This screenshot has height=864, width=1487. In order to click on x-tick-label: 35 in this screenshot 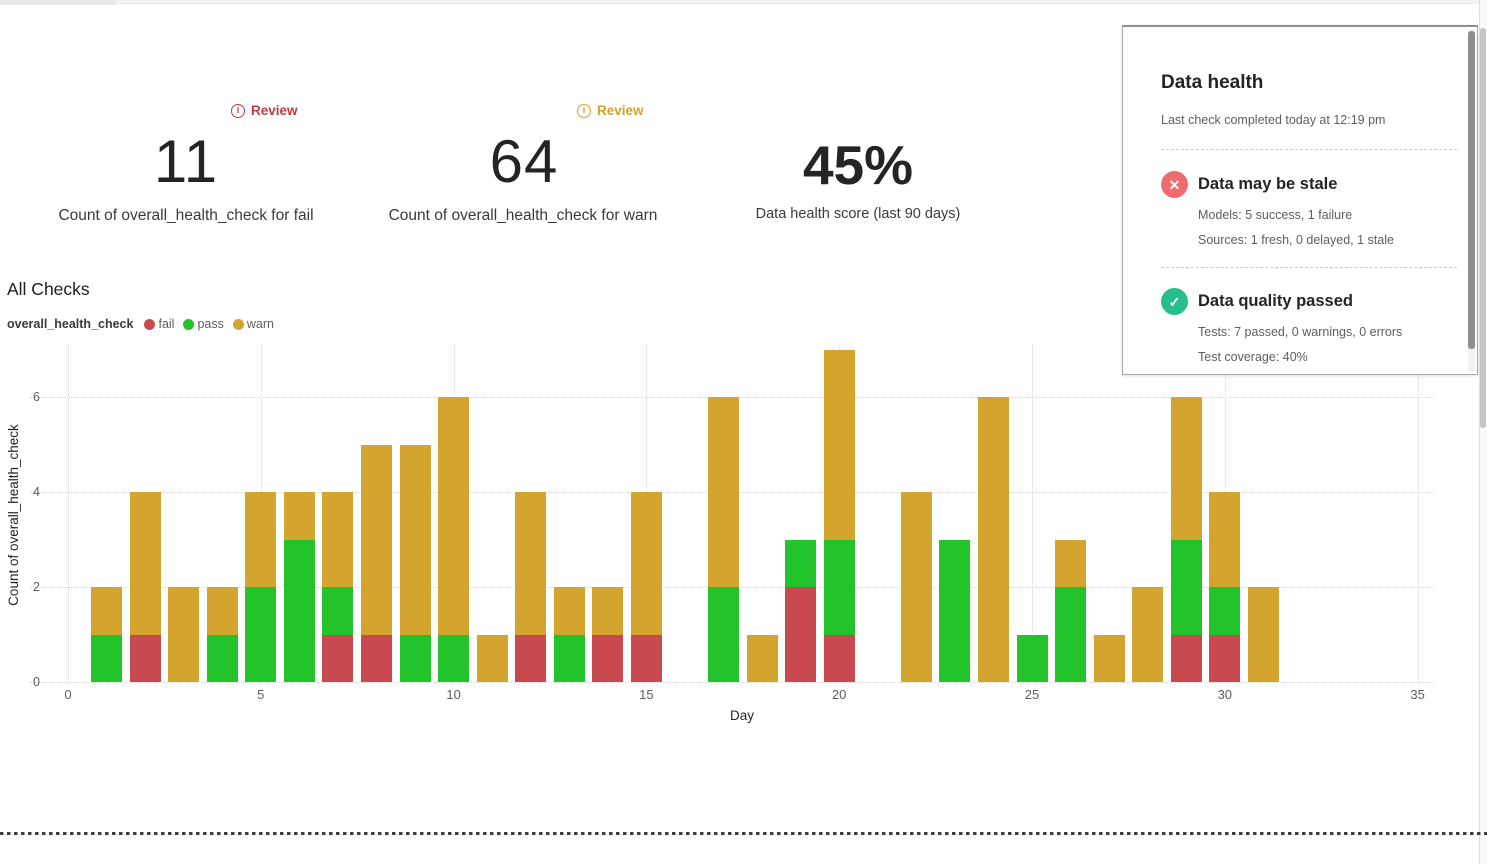, I will do `click(1417, 694)`.